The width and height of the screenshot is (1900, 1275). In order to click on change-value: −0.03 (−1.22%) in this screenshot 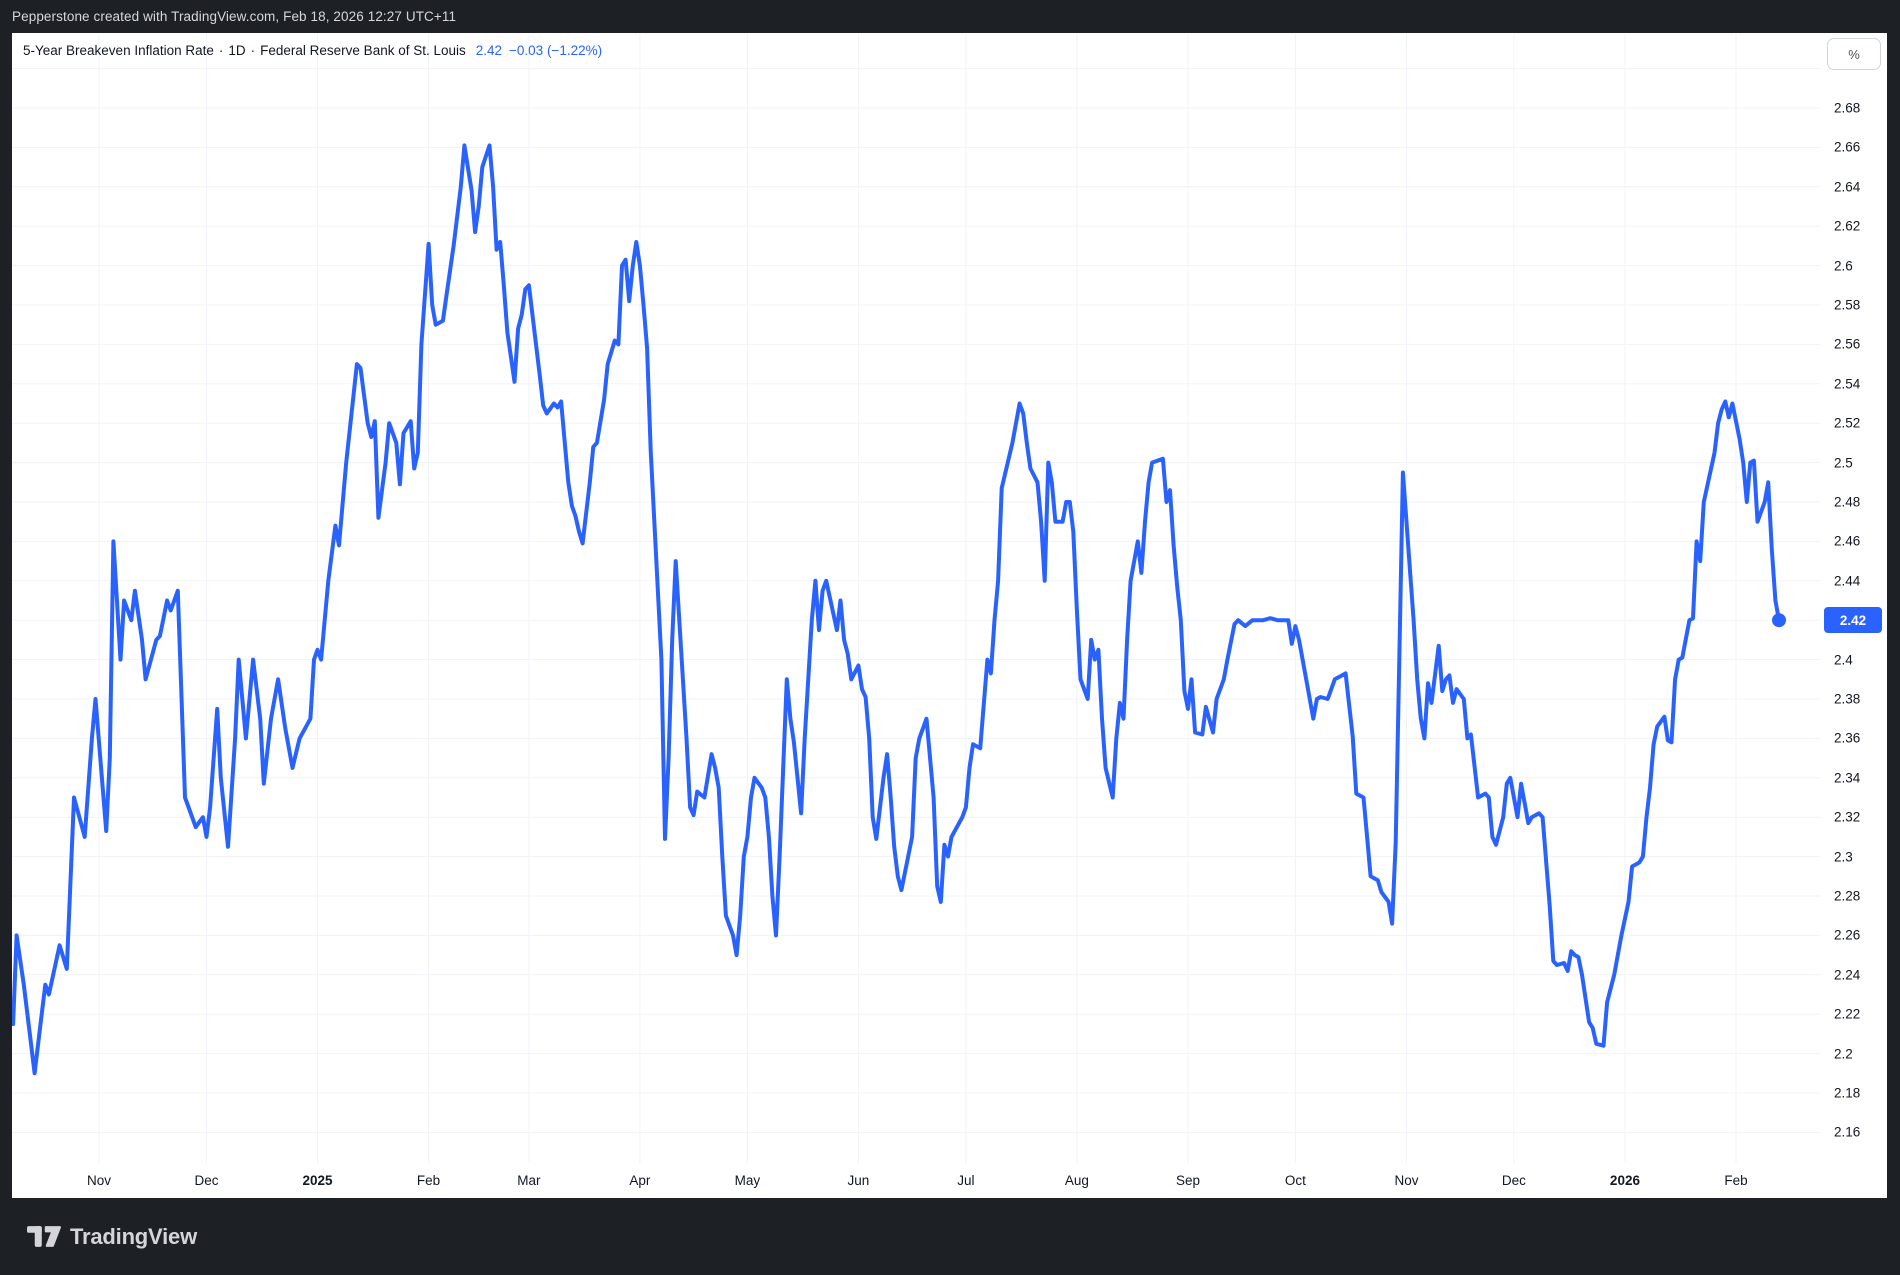, I will do `click(556, 50)`.